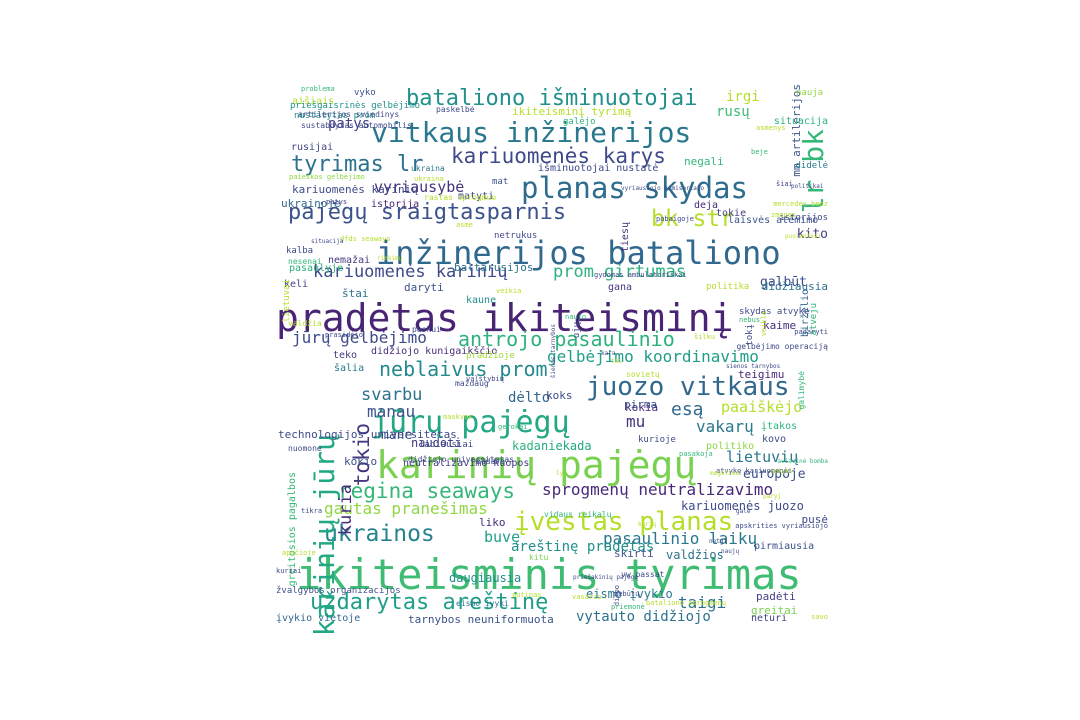 The height and width of the screenshot is (720, 1080). What do you see at coordinates (458, 417) in the screenshot?
I see `cloud-word: maskvos` at bounding box center [458, 417].